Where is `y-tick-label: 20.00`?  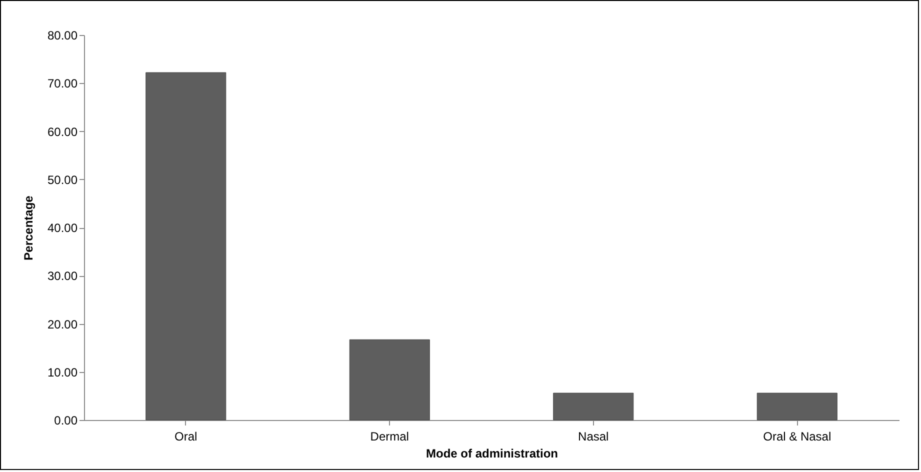 y-tick-label: 20.00 is located at coordinates (62, 324).